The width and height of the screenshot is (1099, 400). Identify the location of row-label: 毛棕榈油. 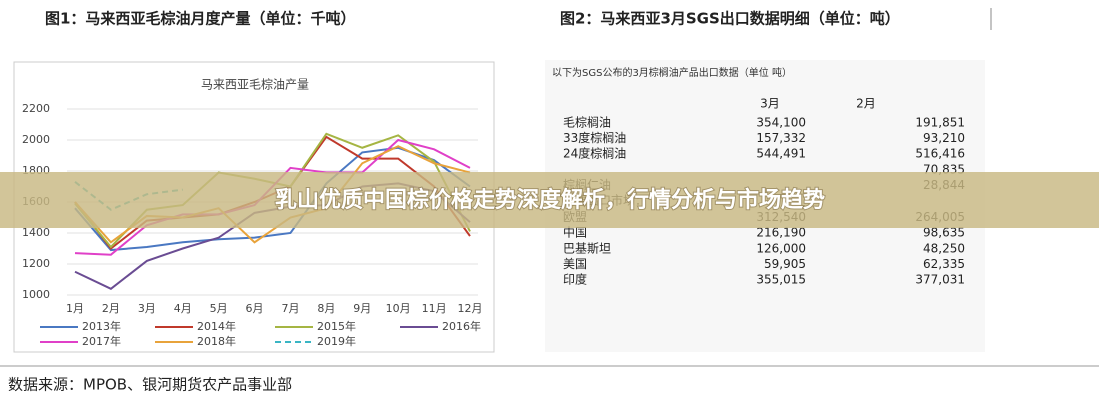
(587, 122).